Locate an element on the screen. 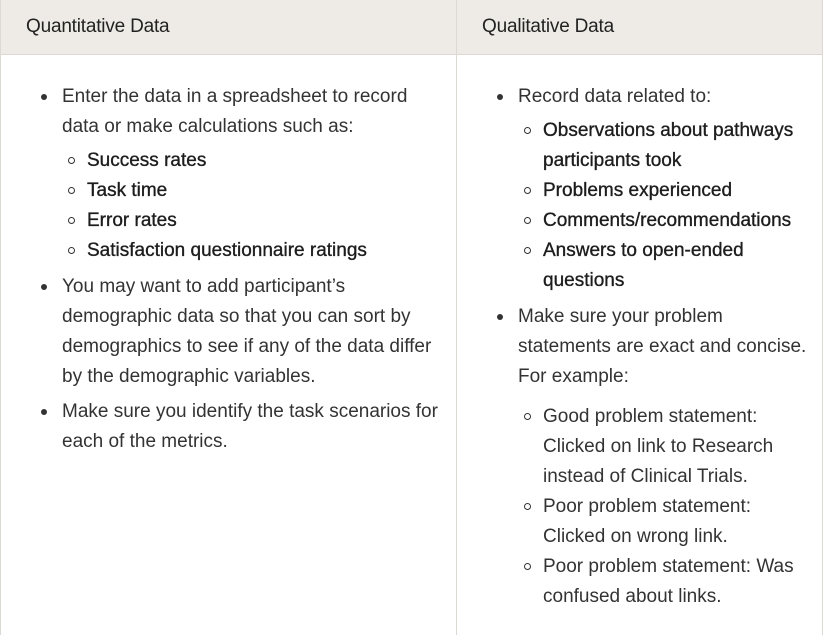 This screenshot has height=635, width=823. sublist-item-text: Success rates is located at coordinates (147, 160).